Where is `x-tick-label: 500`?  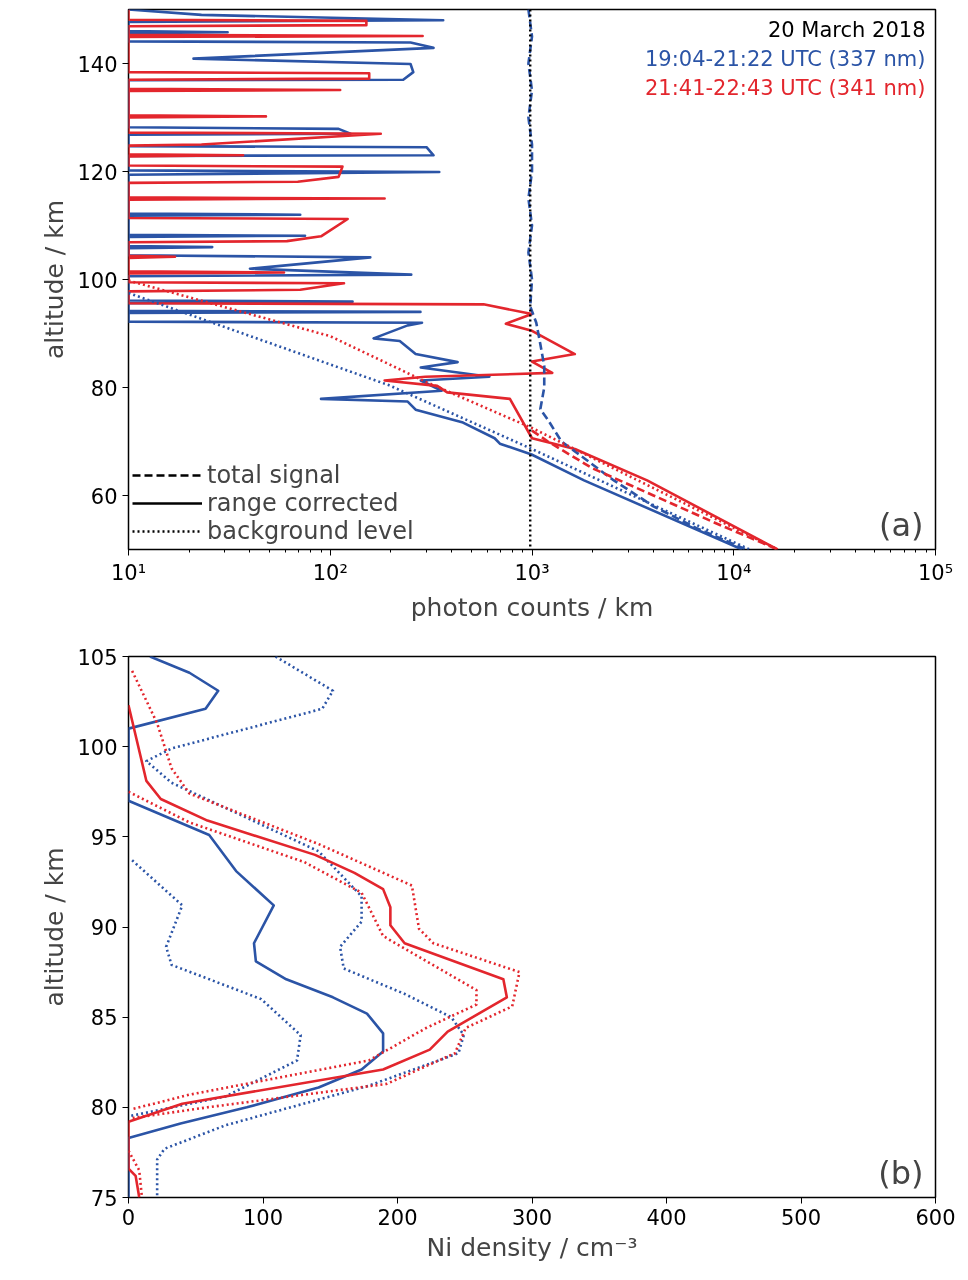 x-tick-label: 500 is located at coordinates (801, 1217).